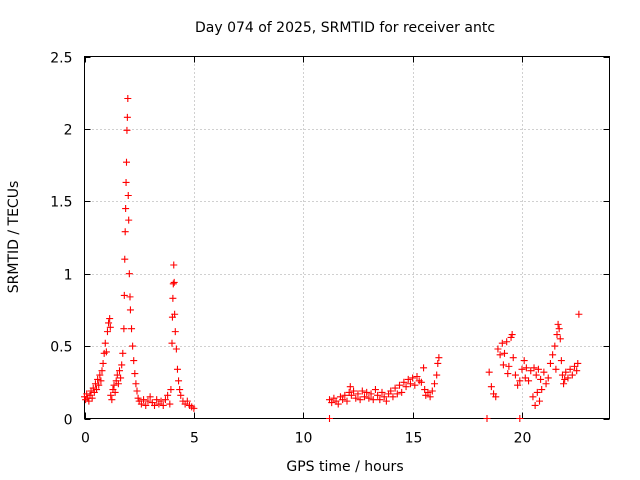 The height and width of the screenshot is (480, 640). Describe the element at coordinates (14, 237) in the screenshot. I see `y-axis-label: SRMTID / TECUs` at that location.